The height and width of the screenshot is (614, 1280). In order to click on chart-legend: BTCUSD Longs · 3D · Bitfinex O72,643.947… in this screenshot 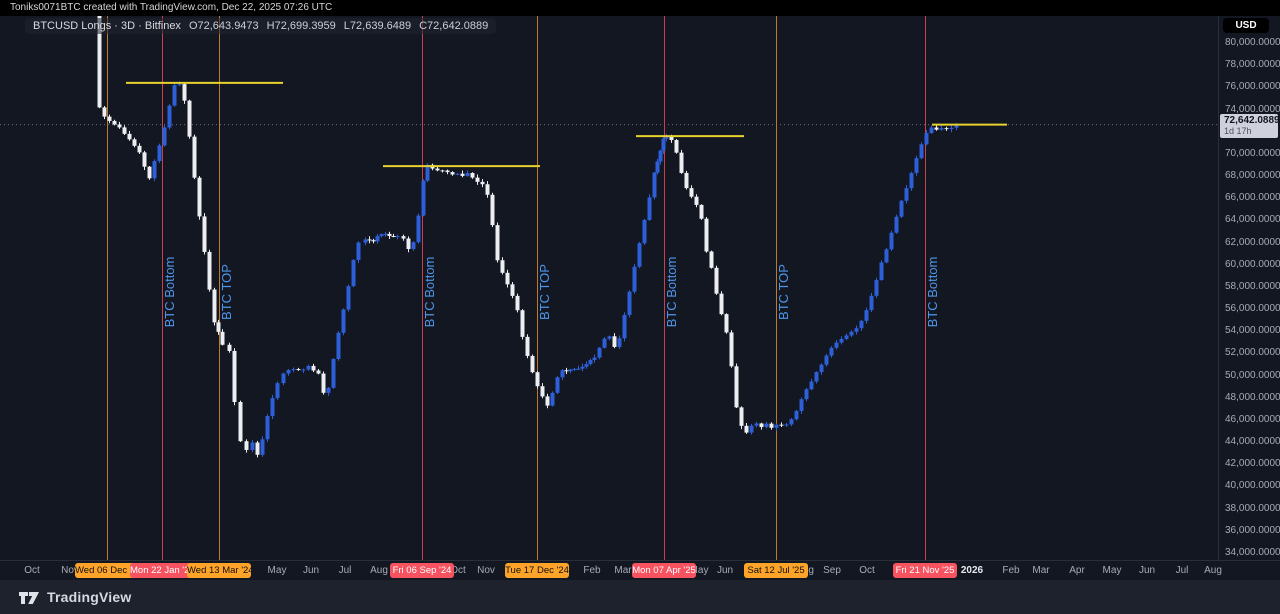, I will do `click(261, 26)`.